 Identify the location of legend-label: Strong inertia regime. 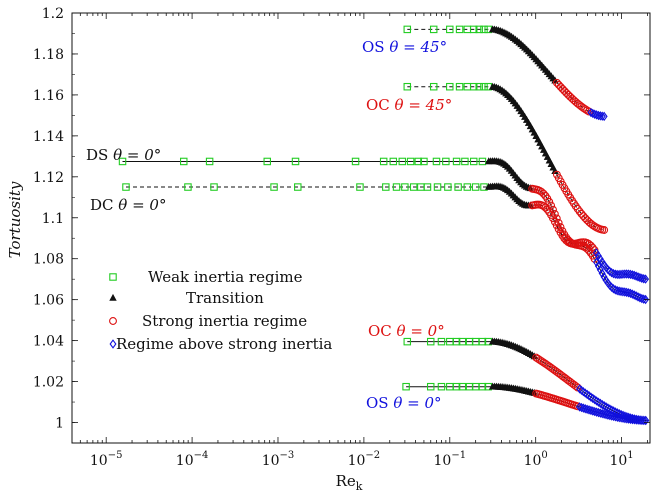
(224, 321).